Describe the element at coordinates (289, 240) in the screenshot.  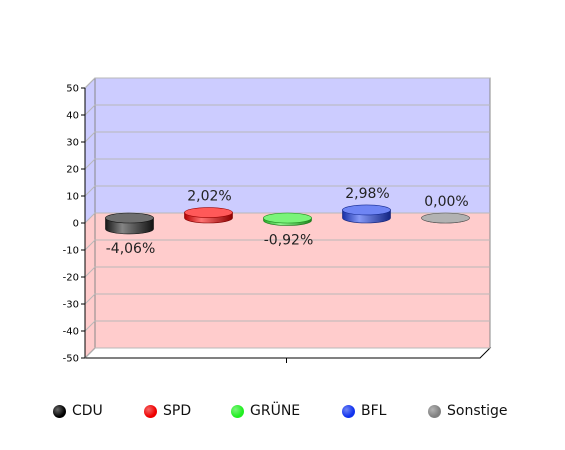
I see `data-label-grüne: -0,92%` at that location.